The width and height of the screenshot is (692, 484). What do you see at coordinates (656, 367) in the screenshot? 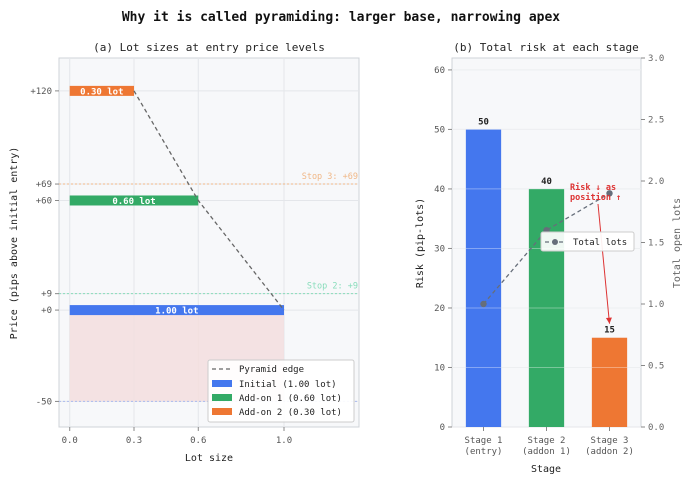
I see `tick-label-y2: 0.5` at bounding box center [656, 367].